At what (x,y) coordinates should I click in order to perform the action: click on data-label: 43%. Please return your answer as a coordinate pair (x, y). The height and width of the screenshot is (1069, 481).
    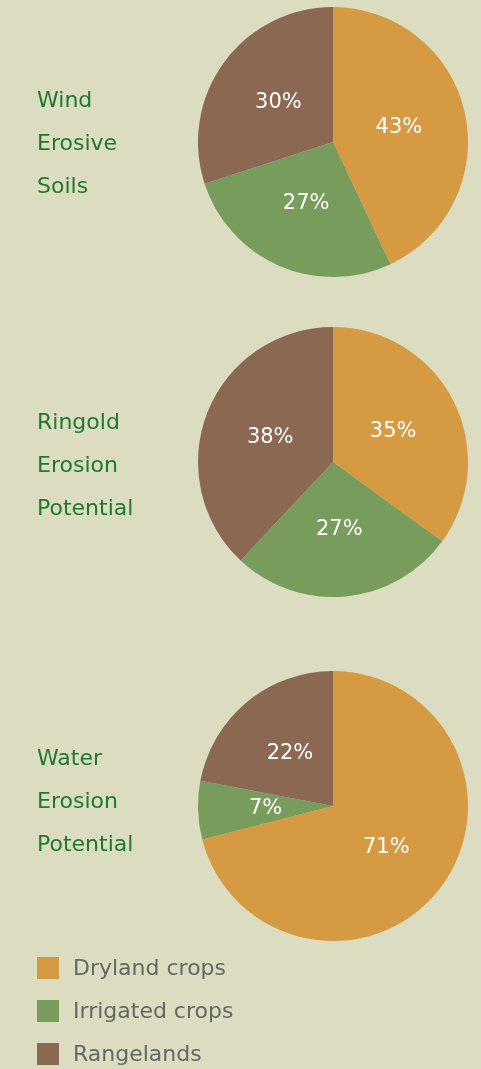
    Looking at the image, I should click on (399, 125).